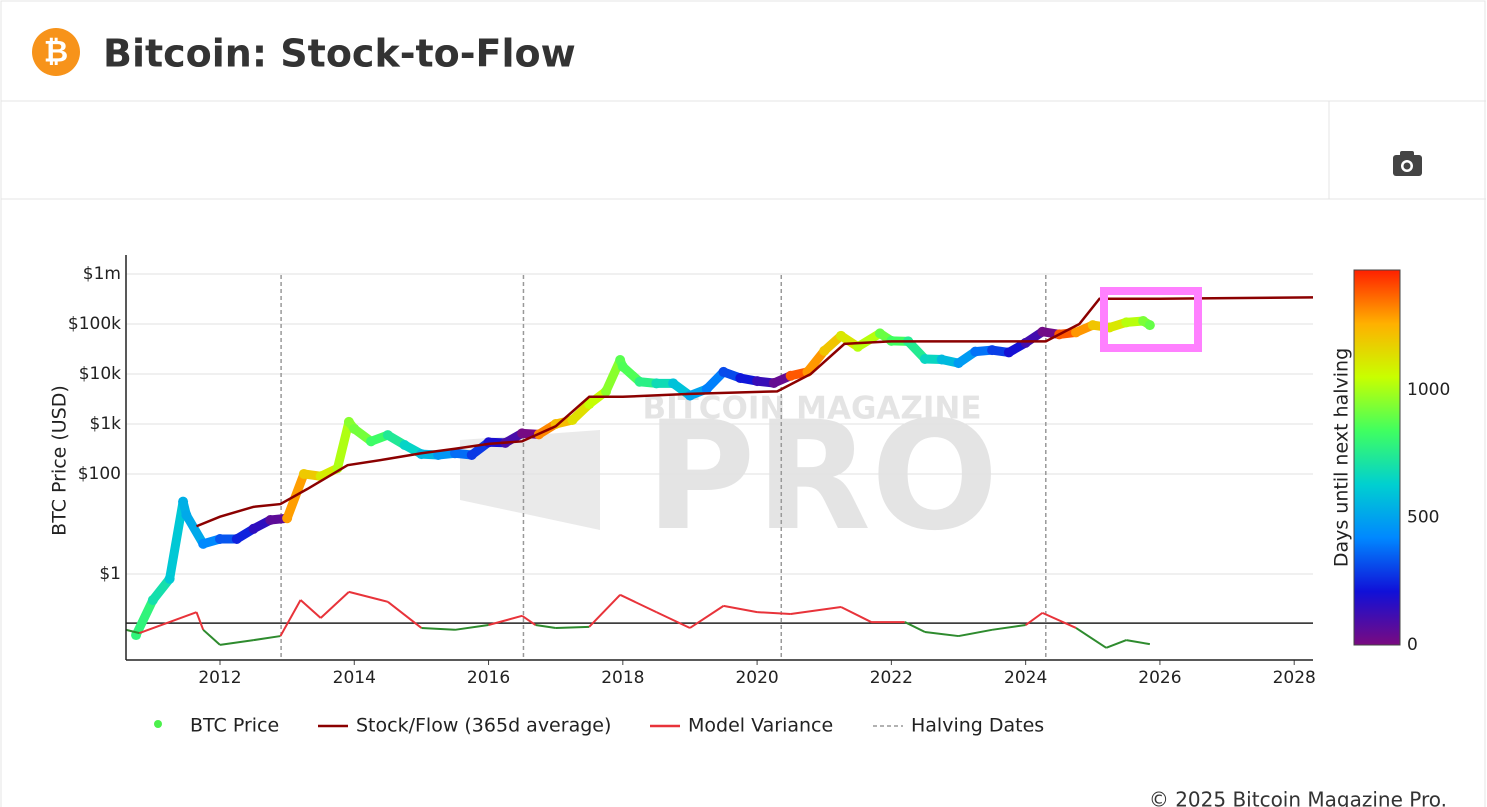 The image size is (1487, 807). I want to click on y-tick-label: $10k, so click(100, 374).